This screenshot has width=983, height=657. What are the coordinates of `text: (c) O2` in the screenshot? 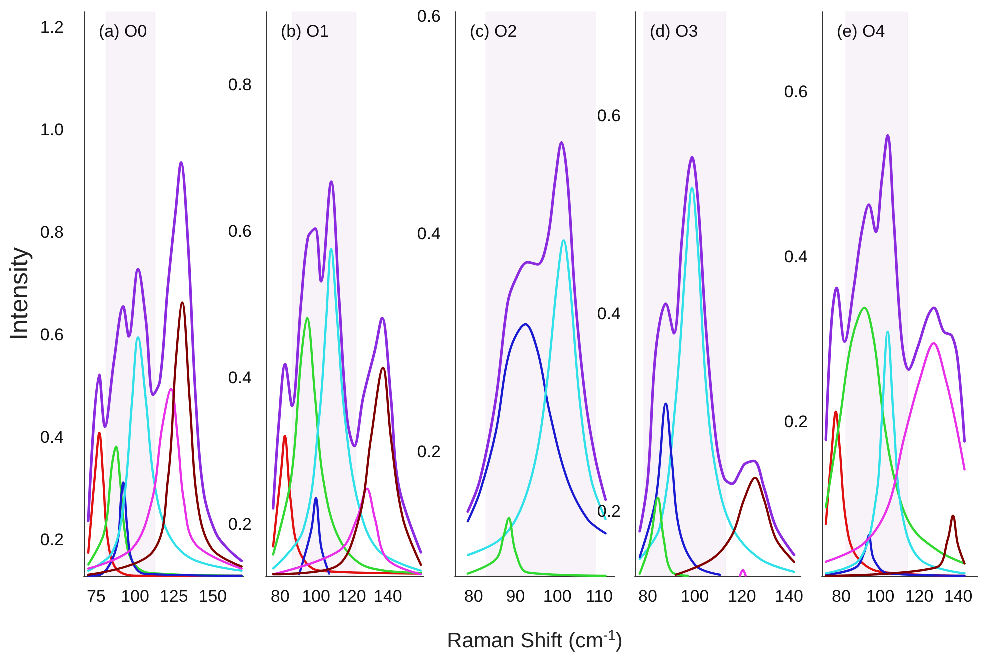 It's located at (494, 31).